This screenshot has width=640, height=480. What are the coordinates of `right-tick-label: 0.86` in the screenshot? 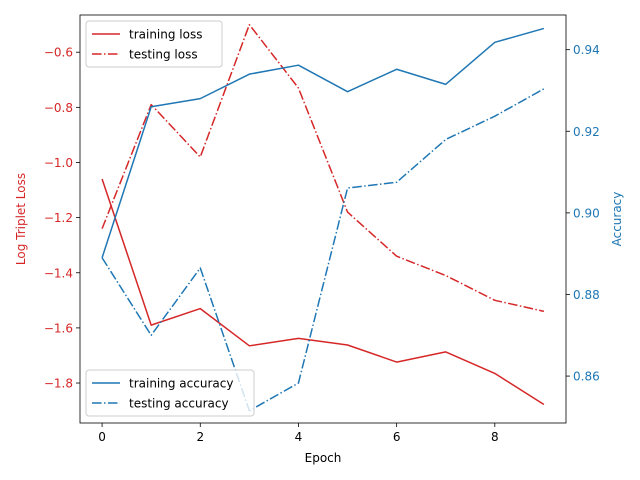 It's located at (586, 377).